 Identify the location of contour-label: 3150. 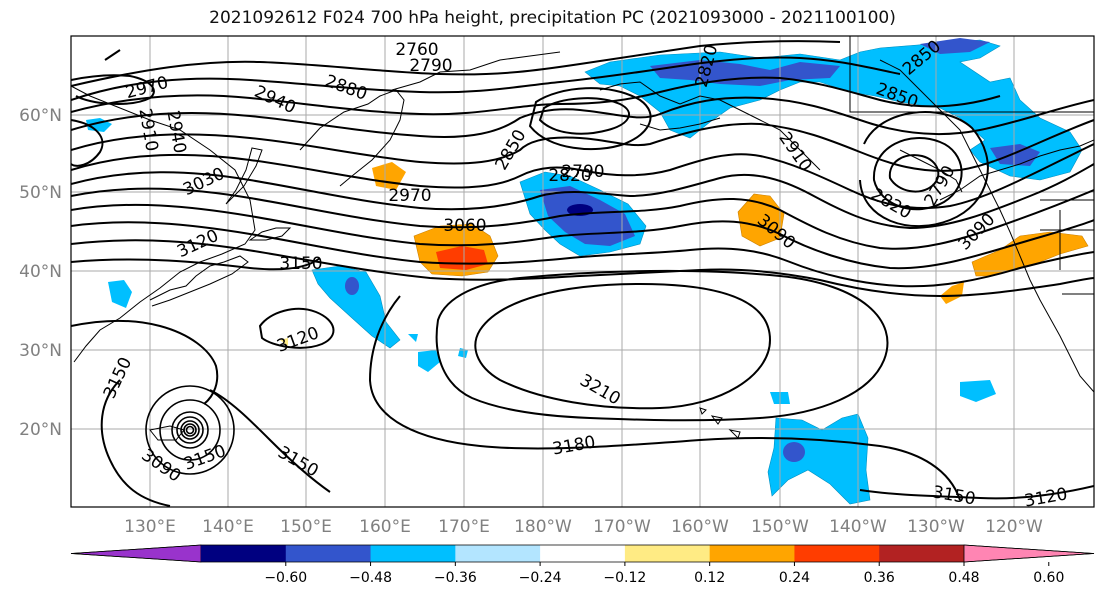
(300, 264).